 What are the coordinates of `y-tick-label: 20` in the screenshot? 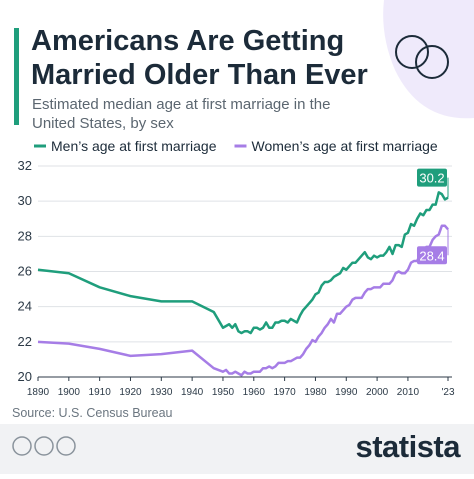 It's located at (25, 376).